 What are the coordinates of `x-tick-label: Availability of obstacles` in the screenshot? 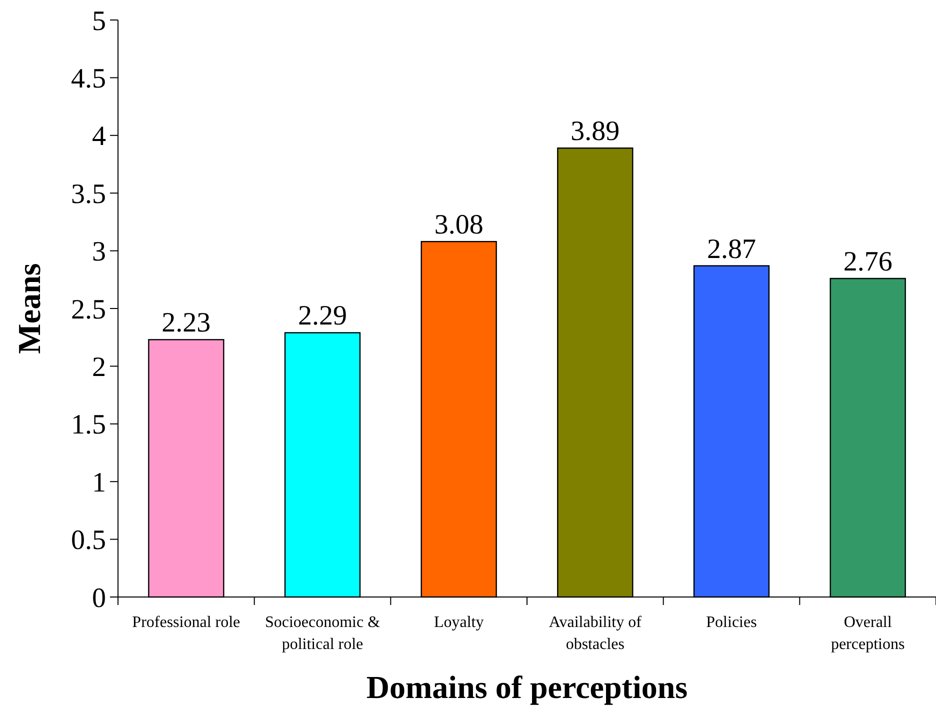 It's located at (595, 633).